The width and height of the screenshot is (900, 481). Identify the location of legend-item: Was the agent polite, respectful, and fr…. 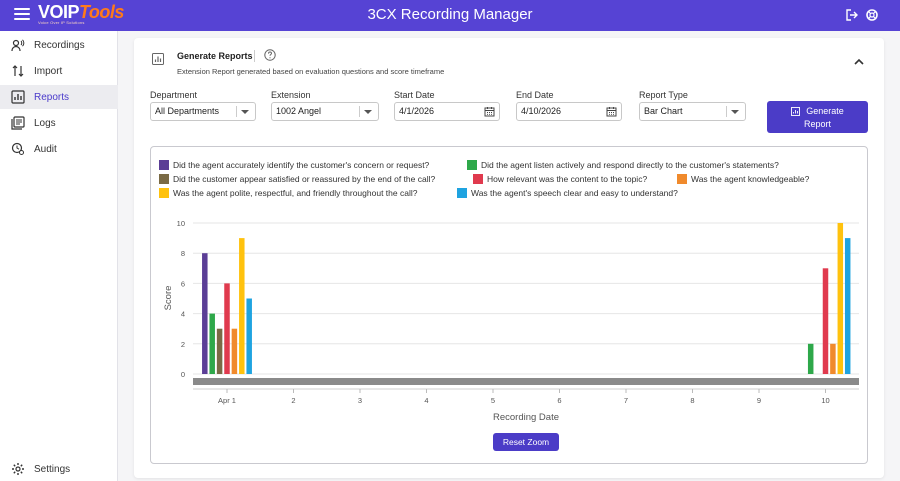
(288, 192).